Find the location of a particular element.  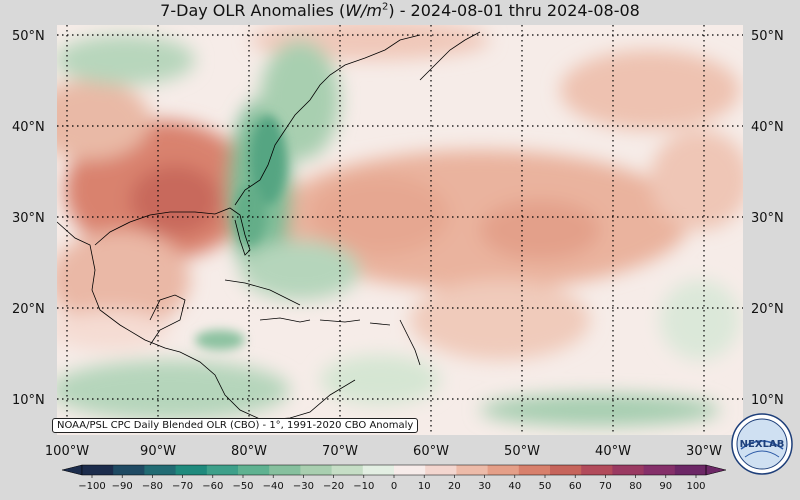

colorbar-tick-label: 80 is located at coordinates (635, 486).